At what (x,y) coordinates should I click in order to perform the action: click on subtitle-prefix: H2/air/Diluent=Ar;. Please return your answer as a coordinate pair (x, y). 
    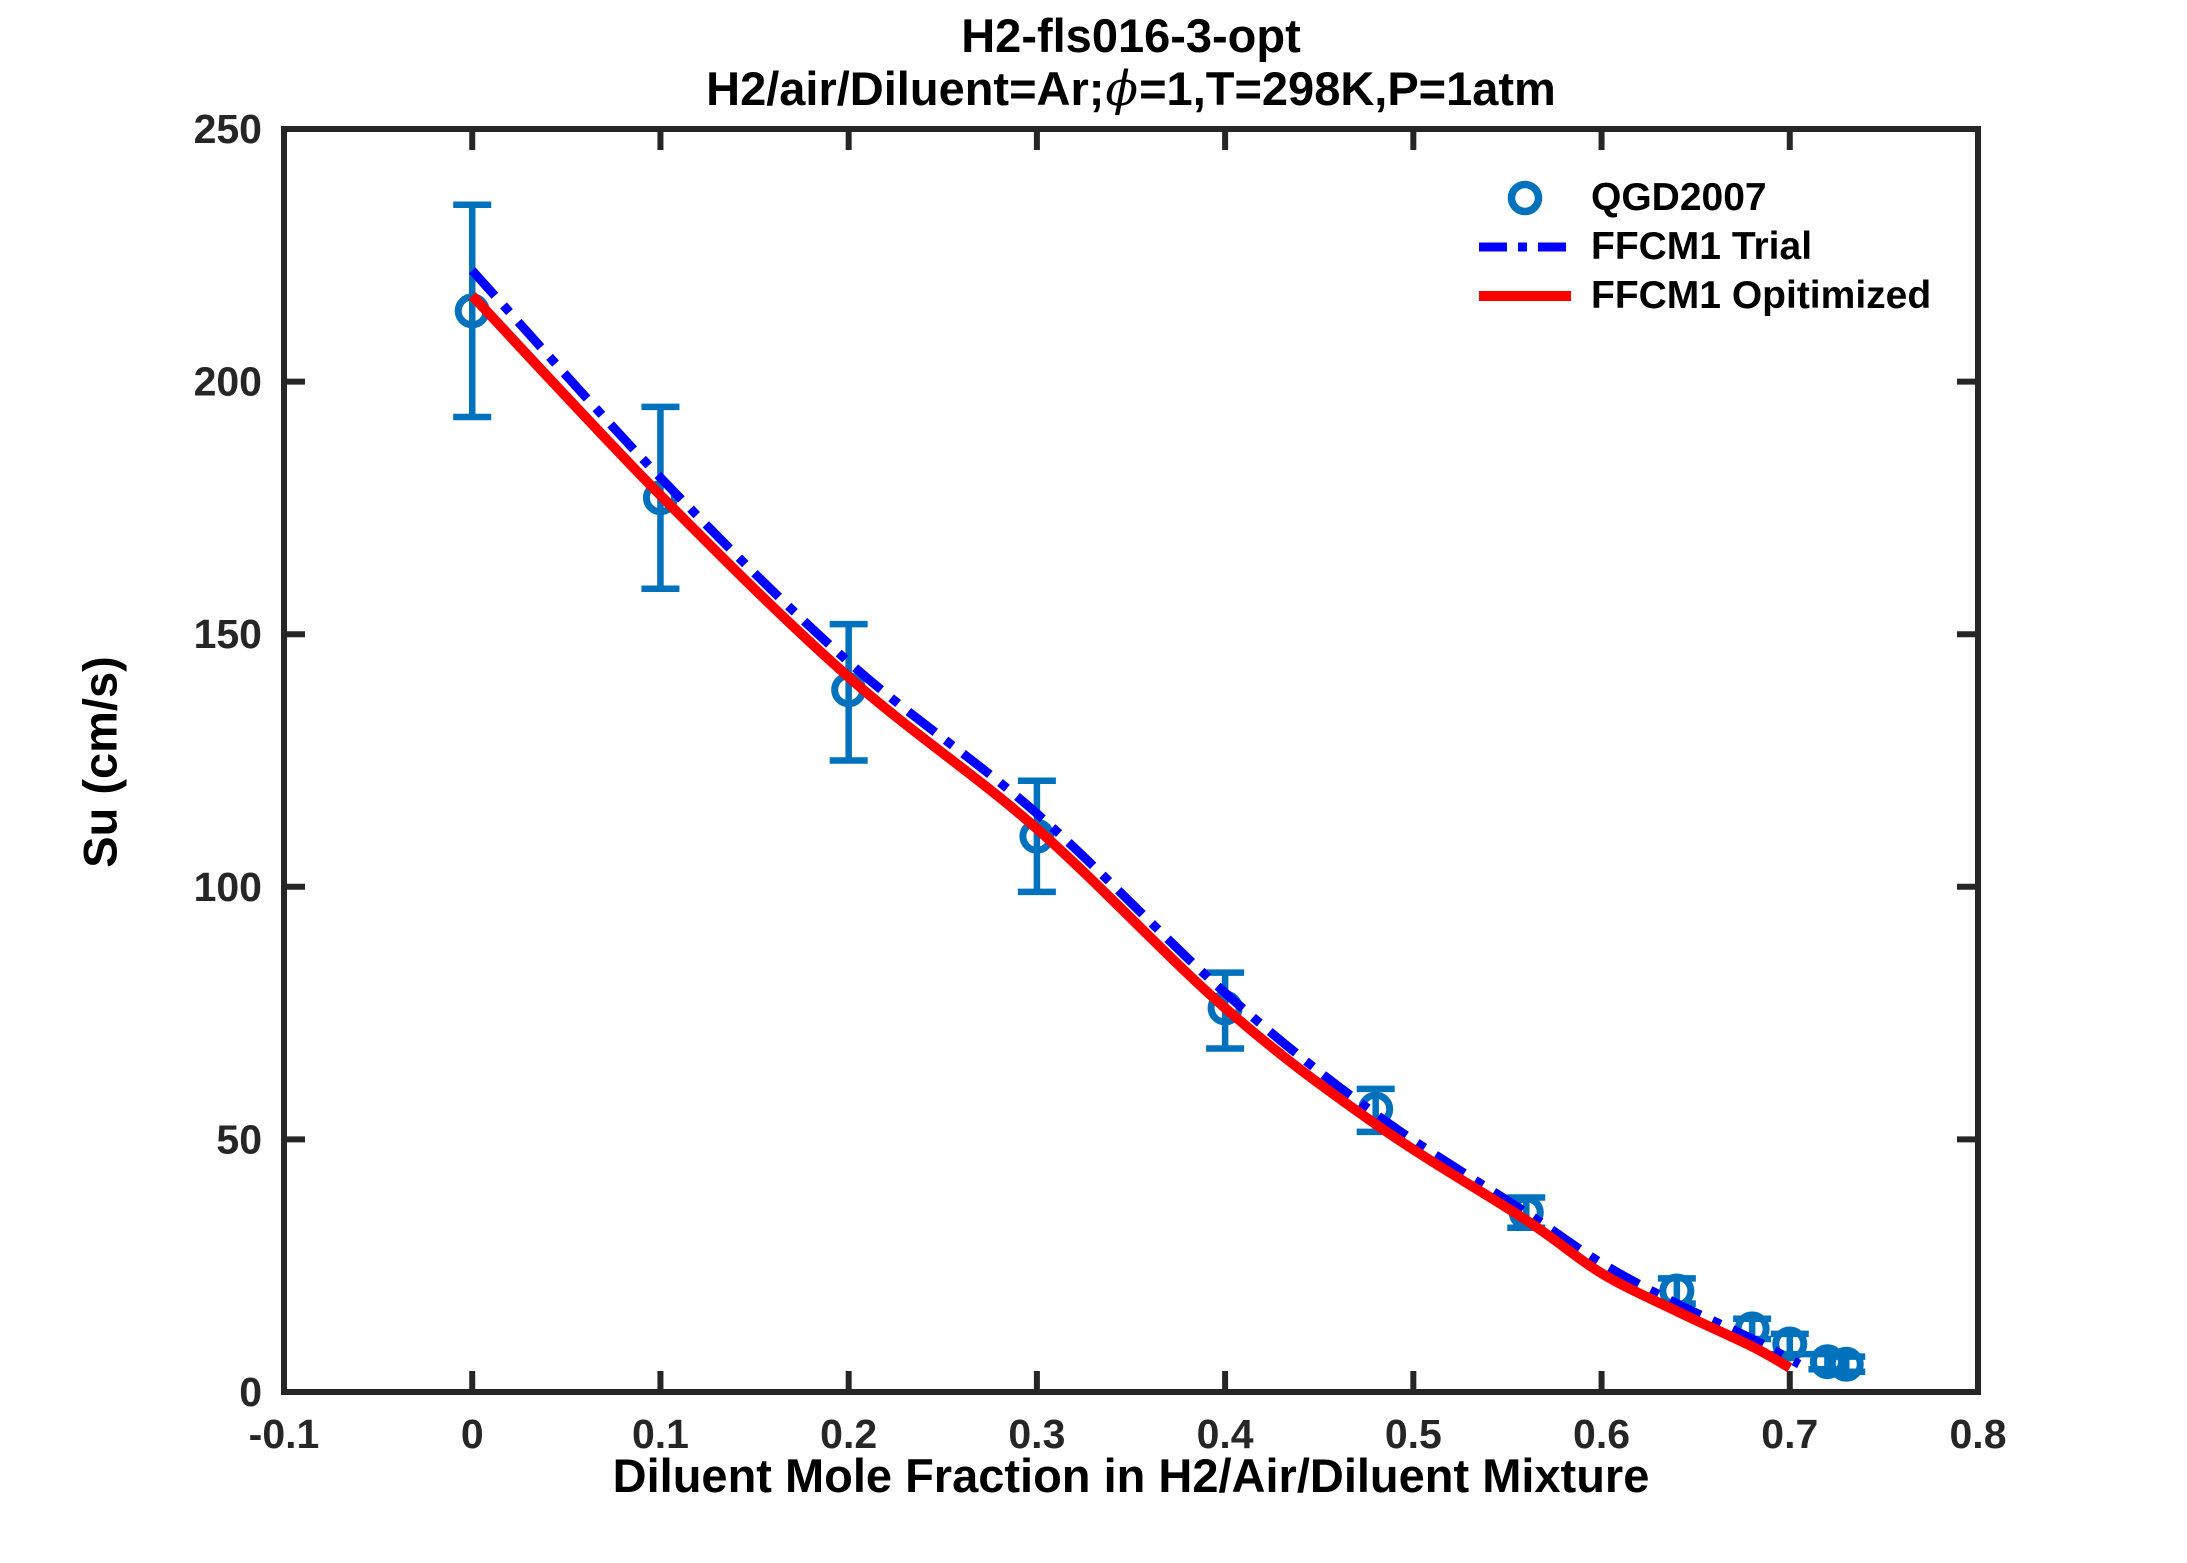
    Looking at the image, I should click on (905, 88).